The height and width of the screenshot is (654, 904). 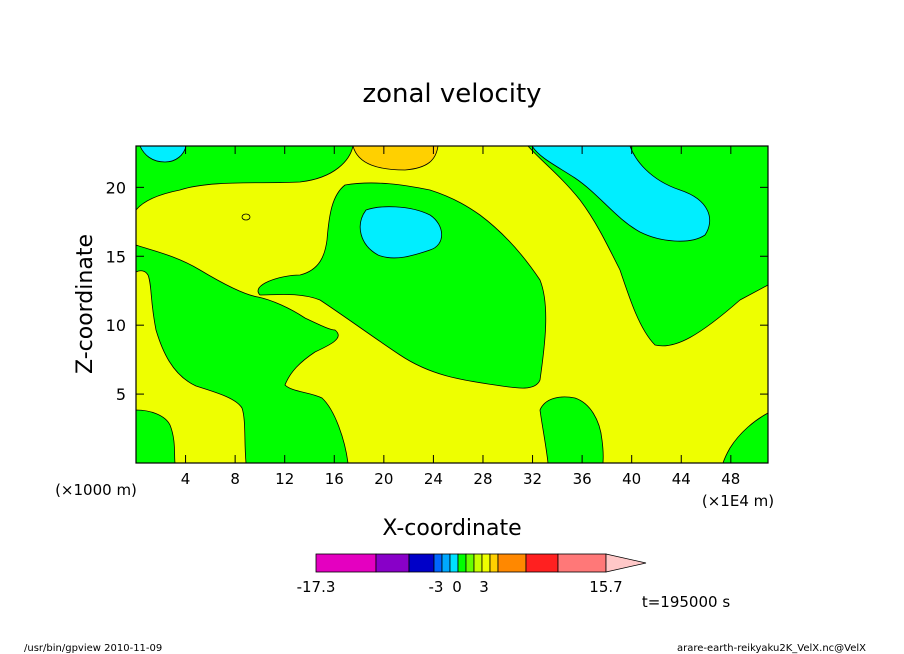 I want to click on y-axis-label: Z-coordinate, so click(x=85, y=304).